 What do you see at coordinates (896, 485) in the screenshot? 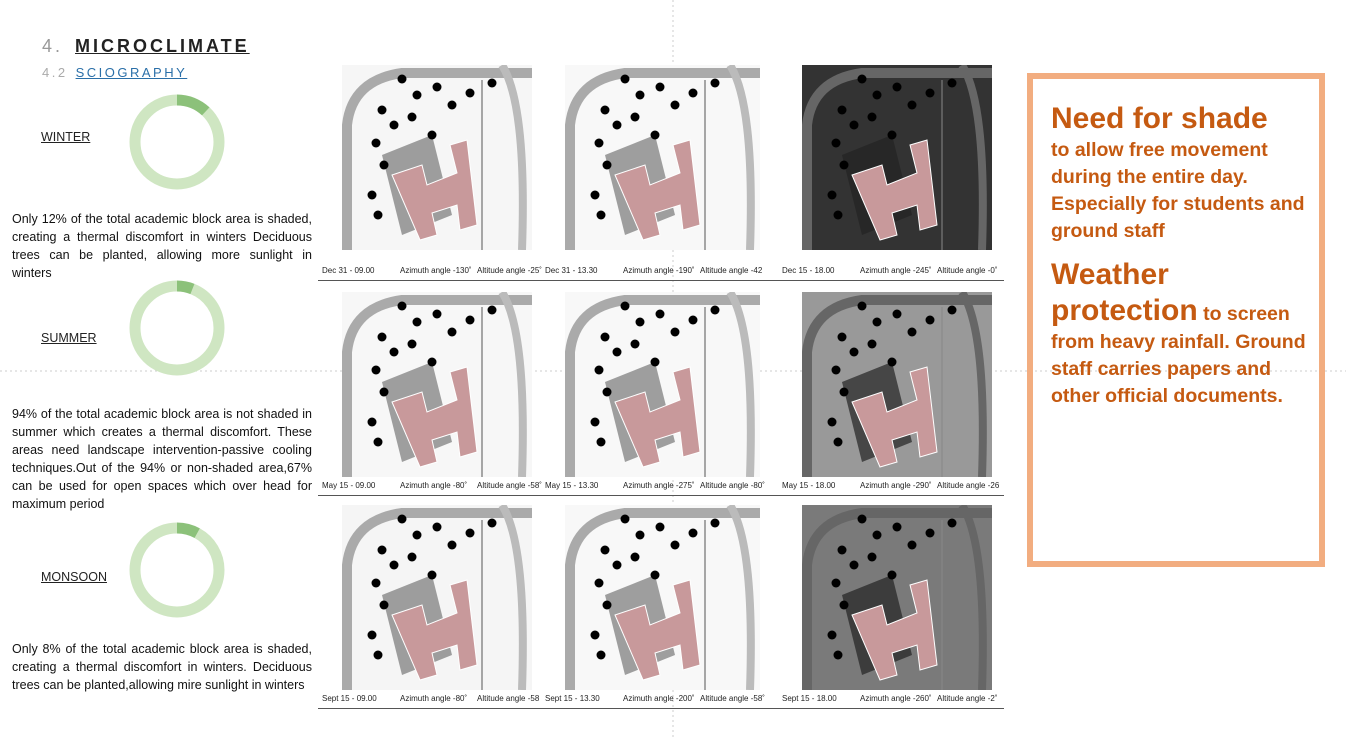
I see `caption-azimuth: Azimuth angle -290˚` at bounding box center [896, 485].